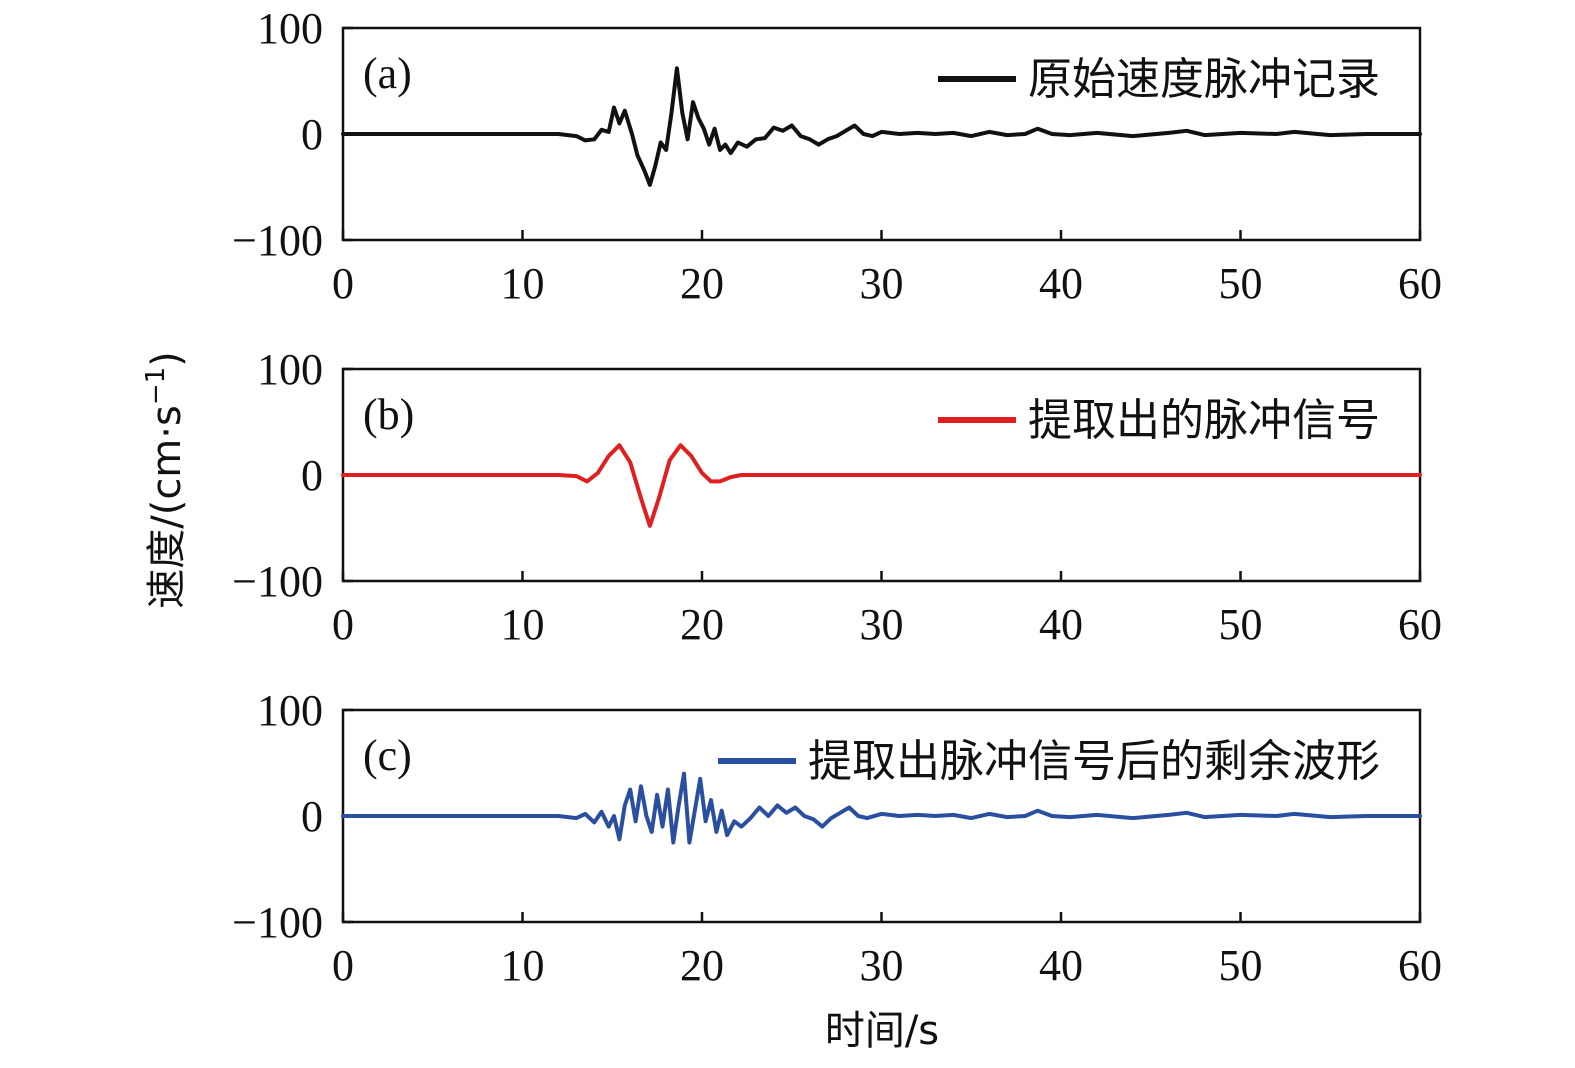  Describe the element at coordinates (1204, 420) in the screenshot. I see `legend-label: 提取出的脉冲信号` at that location.